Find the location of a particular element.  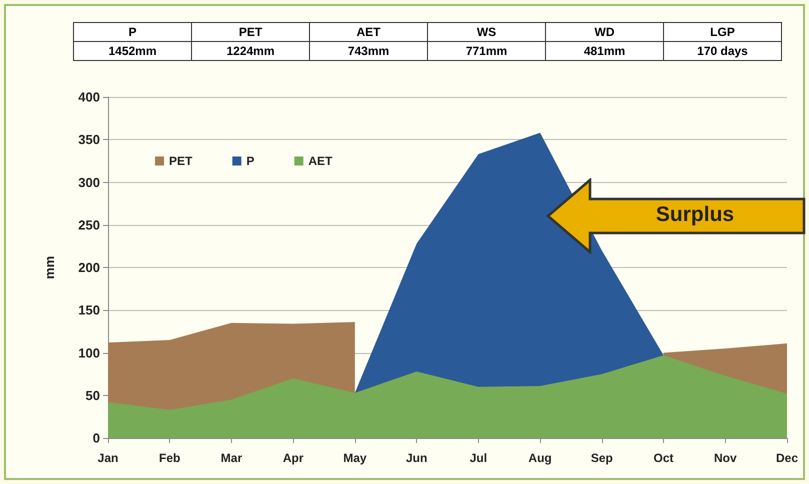

x-tick-label: Mar is located at coordinates (231, 458).